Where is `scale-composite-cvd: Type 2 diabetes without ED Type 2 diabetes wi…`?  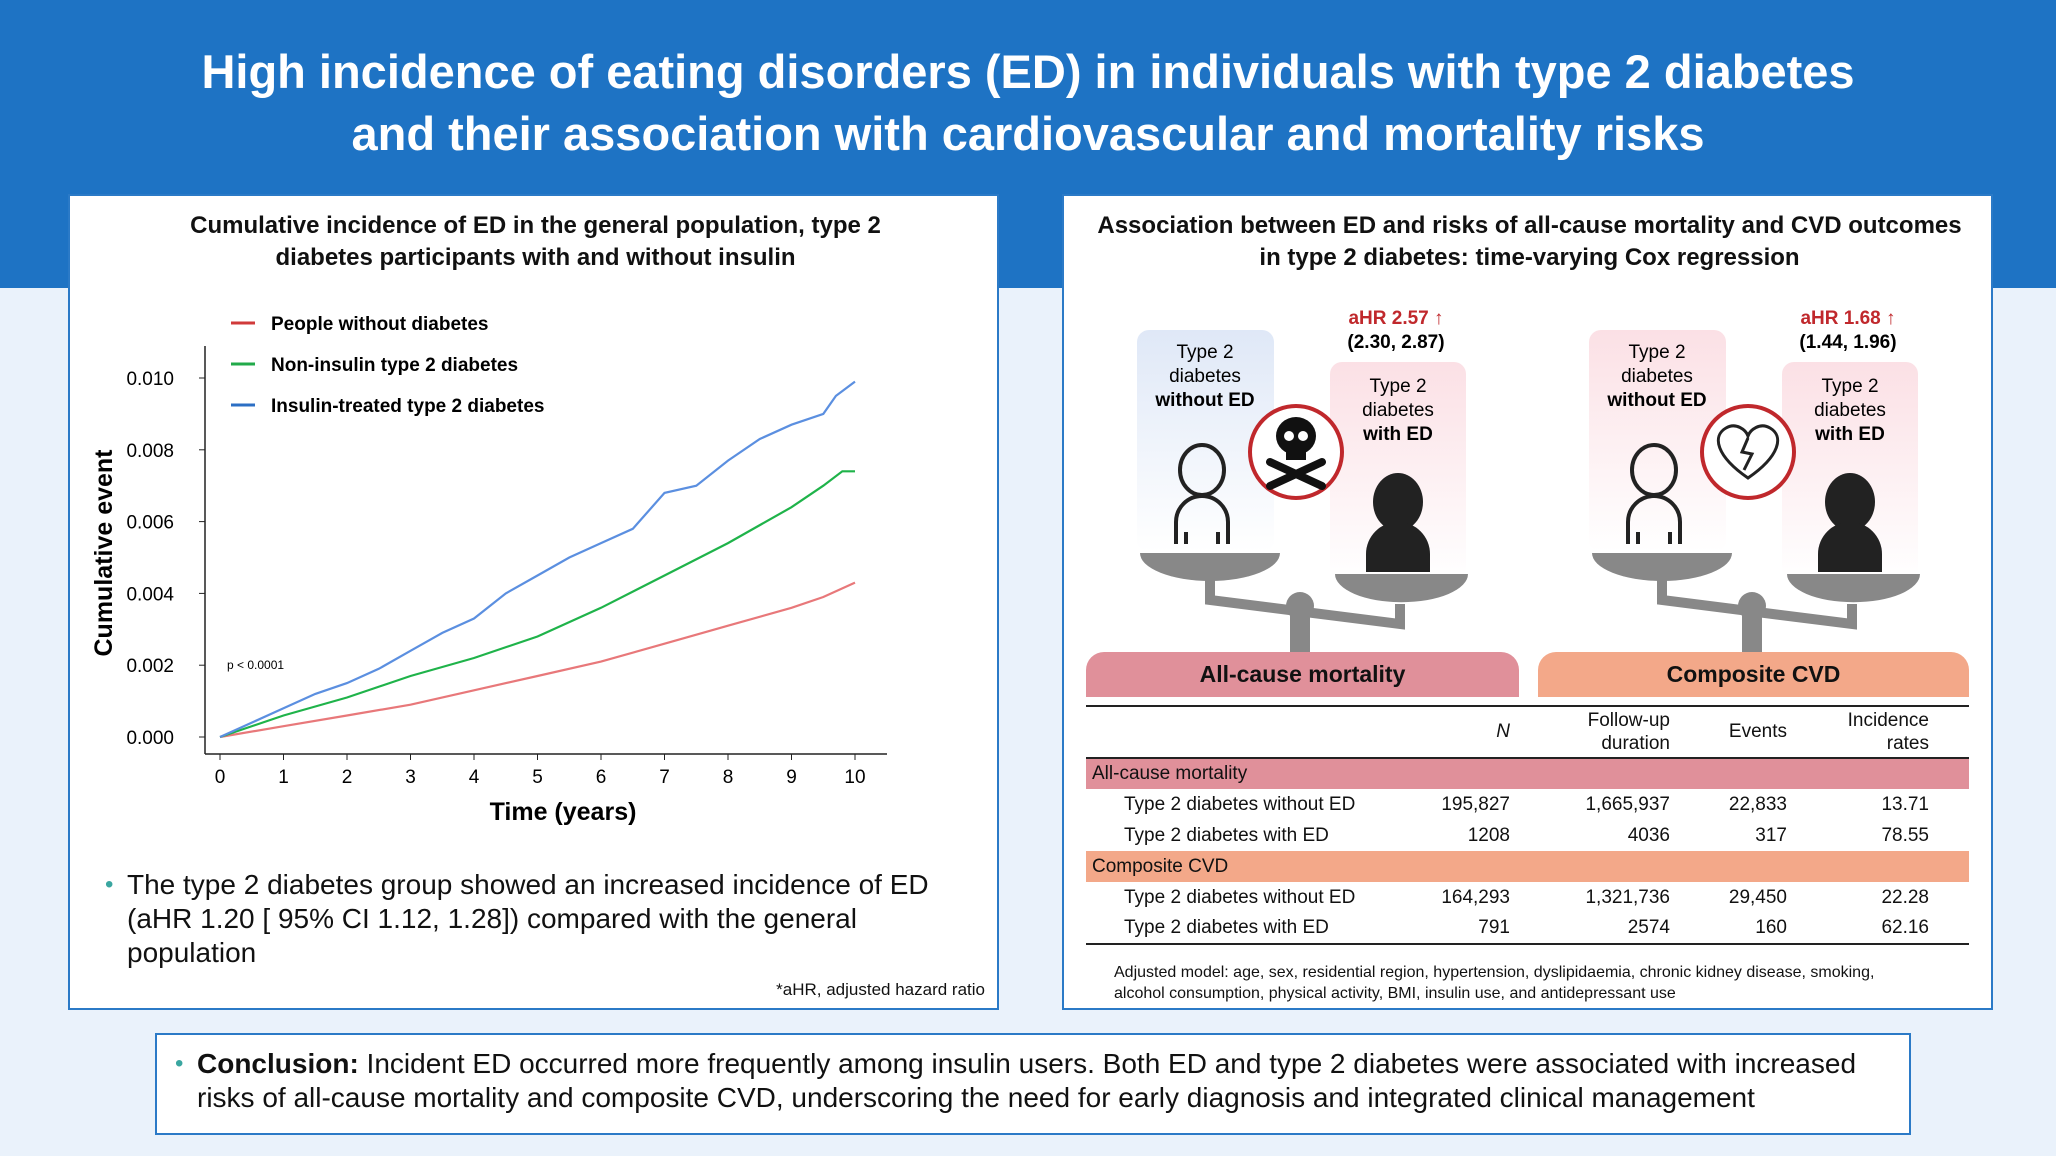
scale-composite-cvd: Type 2 diabetes without ED Type 2 diabetes wi… is located at coordinates (1754, 482).